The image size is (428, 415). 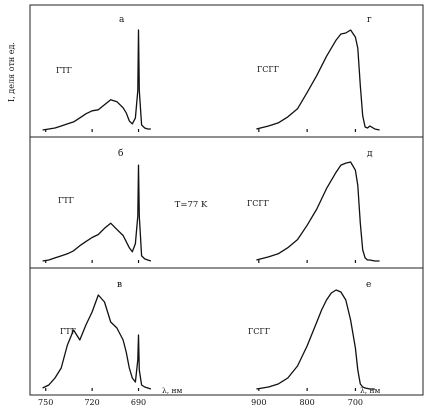 I want to click on x-unit-label-right: λ, нм, so click(x=370, y=390).